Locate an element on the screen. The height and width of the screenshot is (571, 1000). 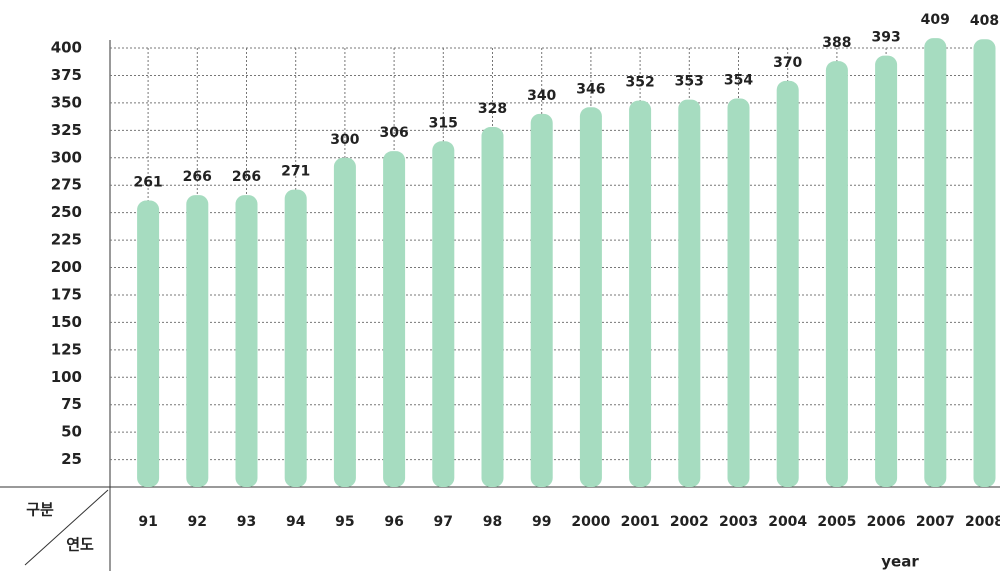
value-label: 328 is located at coordinates (492, 109).